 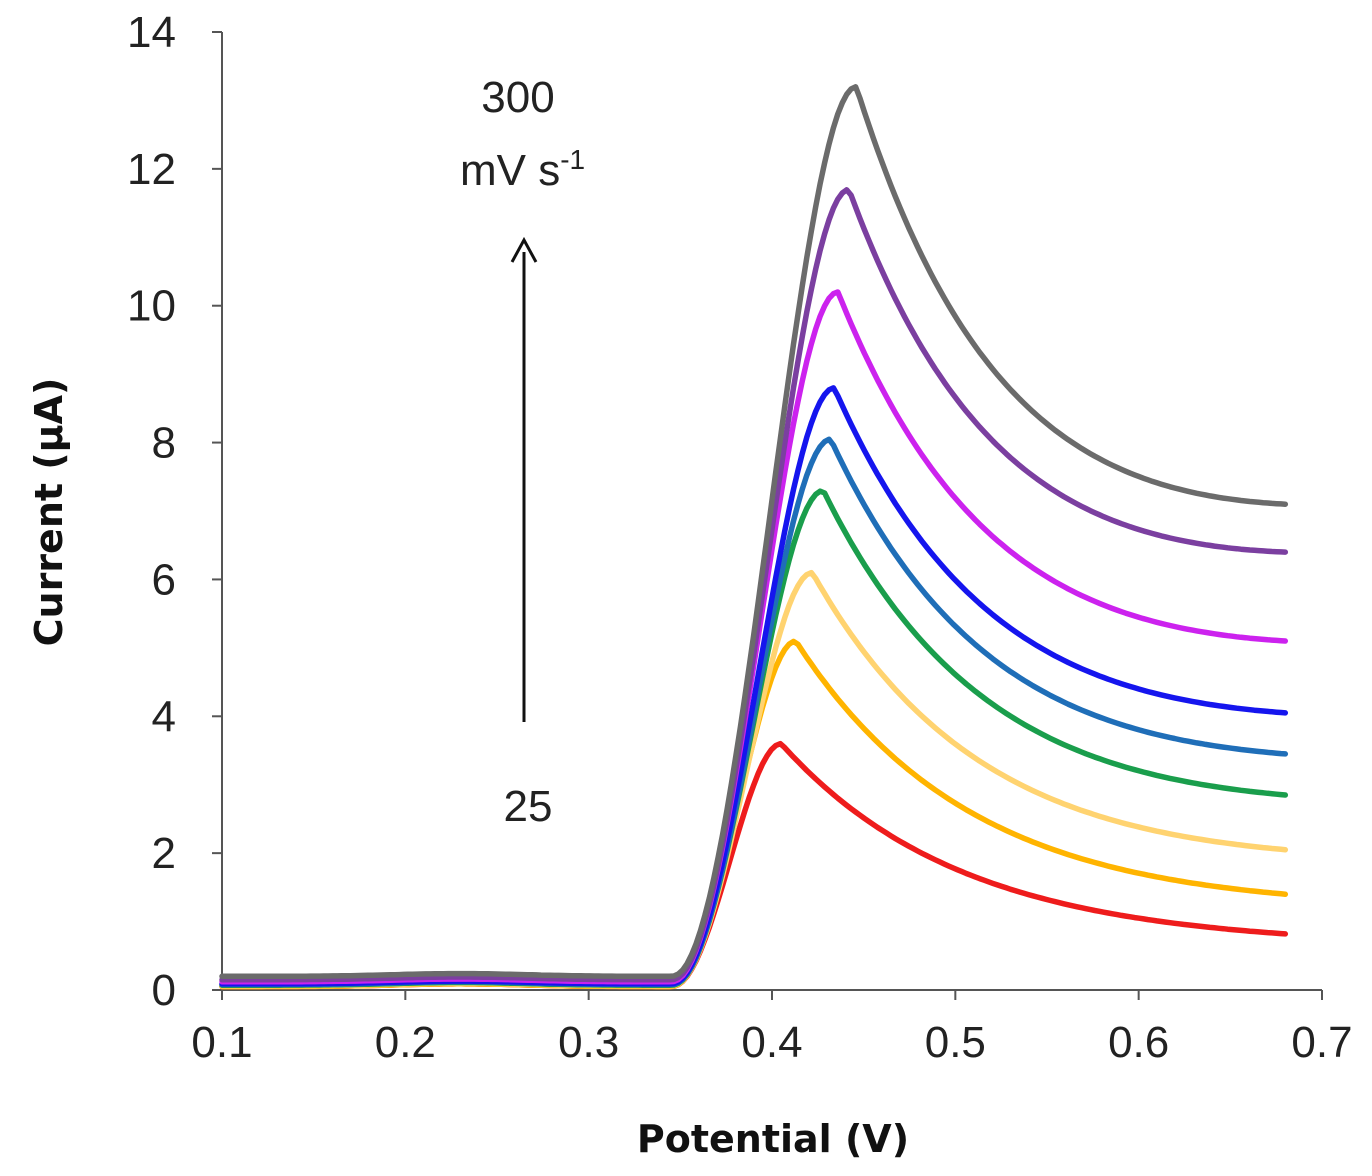 I want to click on x-ticks: 0.1 0.2 0.3 0.4 0.5 0.6 0.7, so click(x=772, y=1028).